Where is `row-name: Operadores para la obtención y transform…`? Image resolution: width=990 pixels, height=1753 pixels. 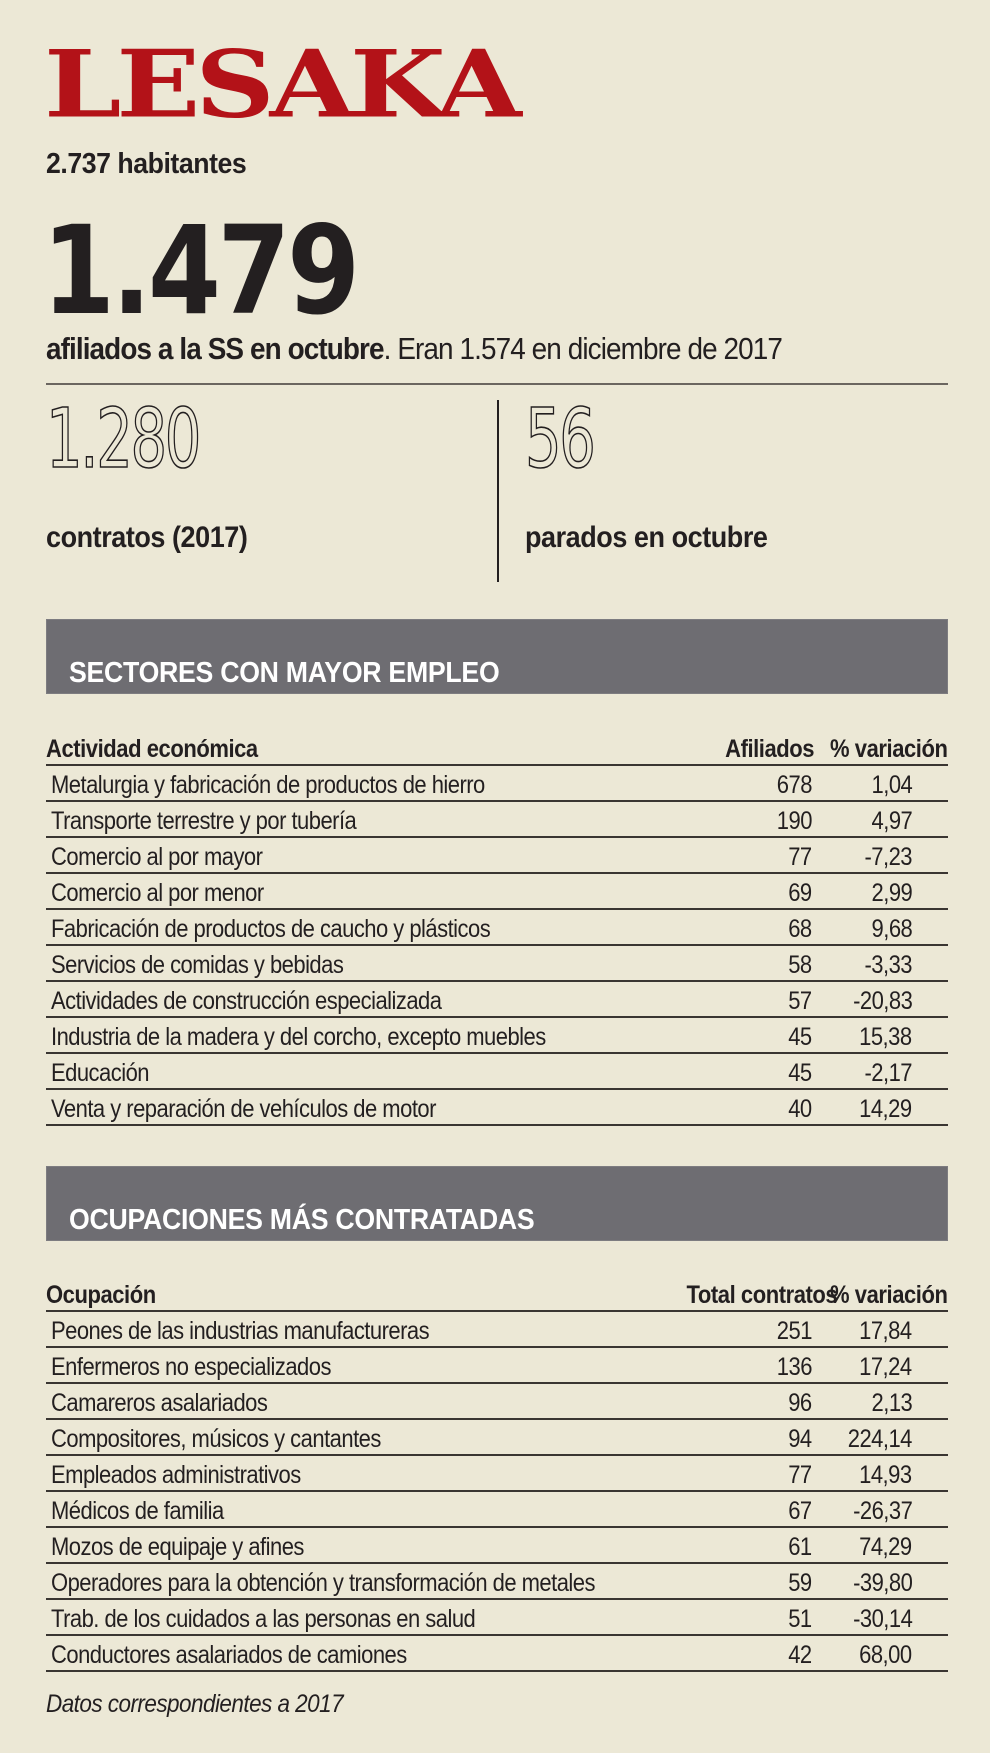
row-name: Operadores para la obtención y transform… is located at coordinates (323, 1583).